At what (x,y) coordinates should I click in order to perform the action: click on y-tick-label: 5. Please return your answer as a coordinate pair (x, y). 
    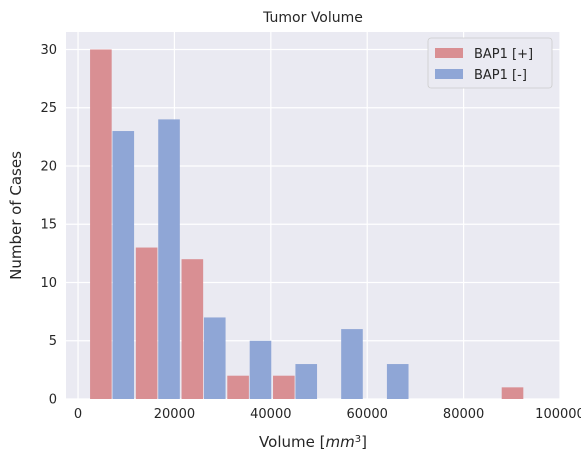
    Looking at the image, I should click on (53, 341).